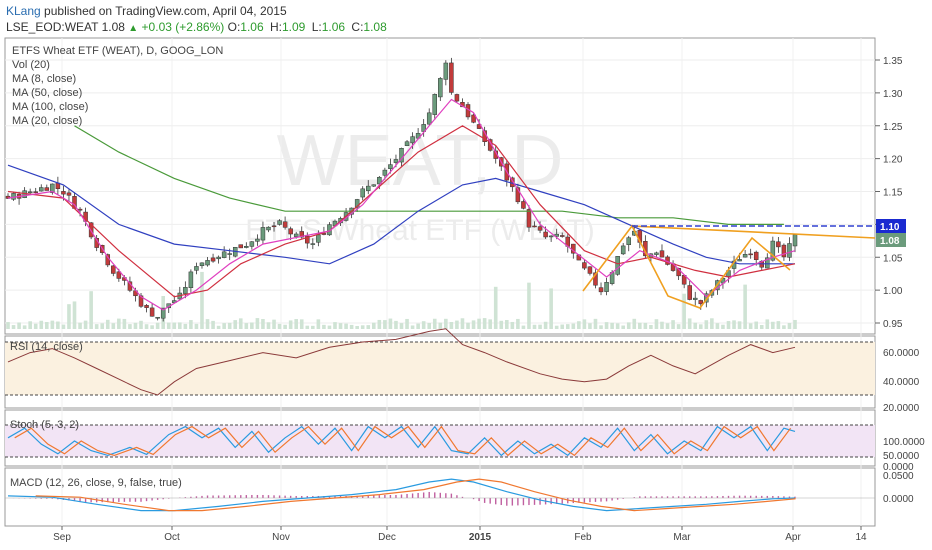  What do you see at coordinates (50, 107) in the screenshot?
I see `legend-ma100: MA (100, close)` at bounding box center [50, 107].